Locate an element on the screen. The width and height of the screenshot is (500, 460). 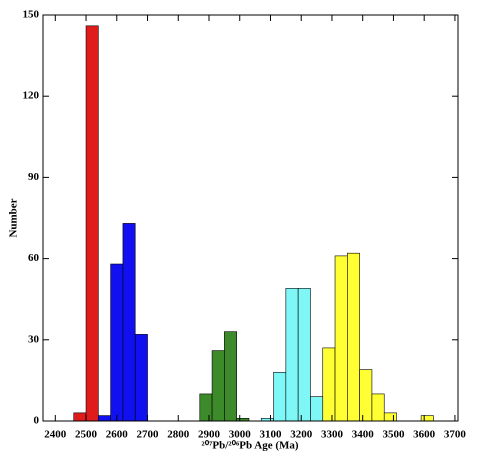
x-tick-label: 3600 is located at coordinates (424, 435).